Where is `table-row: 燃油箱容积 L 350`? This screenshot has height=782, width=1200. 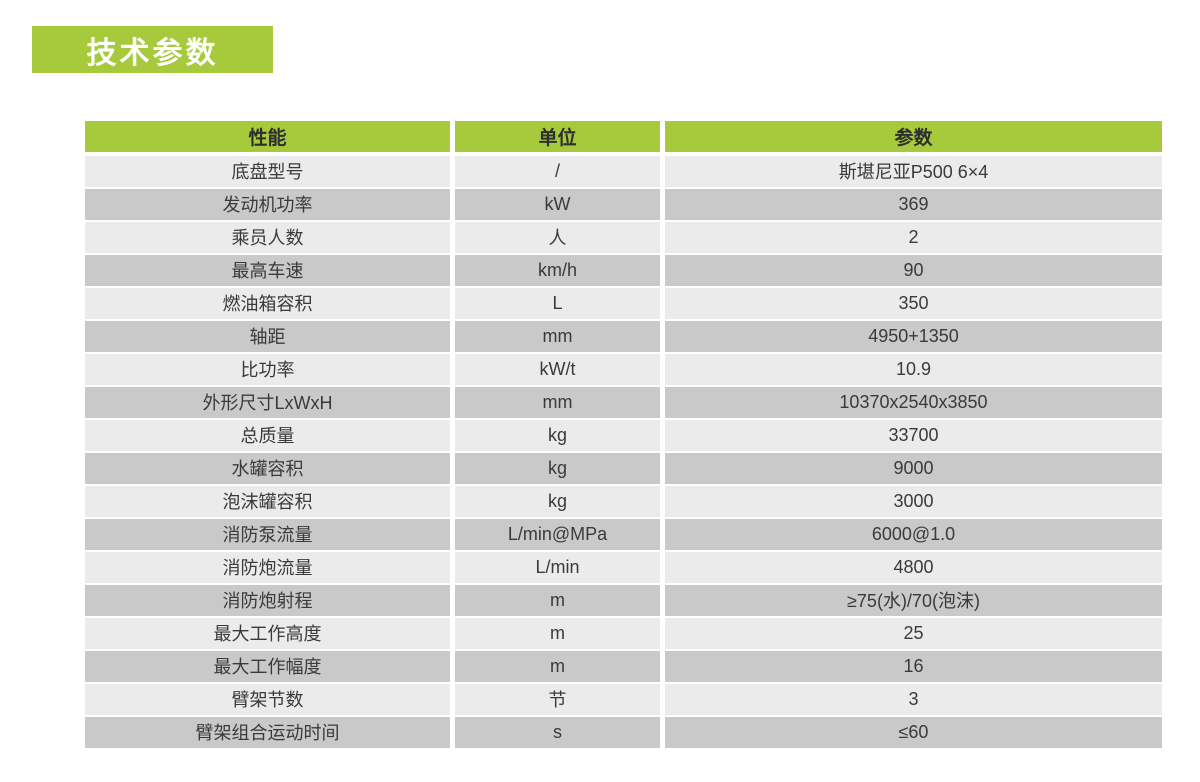 table-row: 燃油箱容积 L 350 is located at coordinates (623, 303).